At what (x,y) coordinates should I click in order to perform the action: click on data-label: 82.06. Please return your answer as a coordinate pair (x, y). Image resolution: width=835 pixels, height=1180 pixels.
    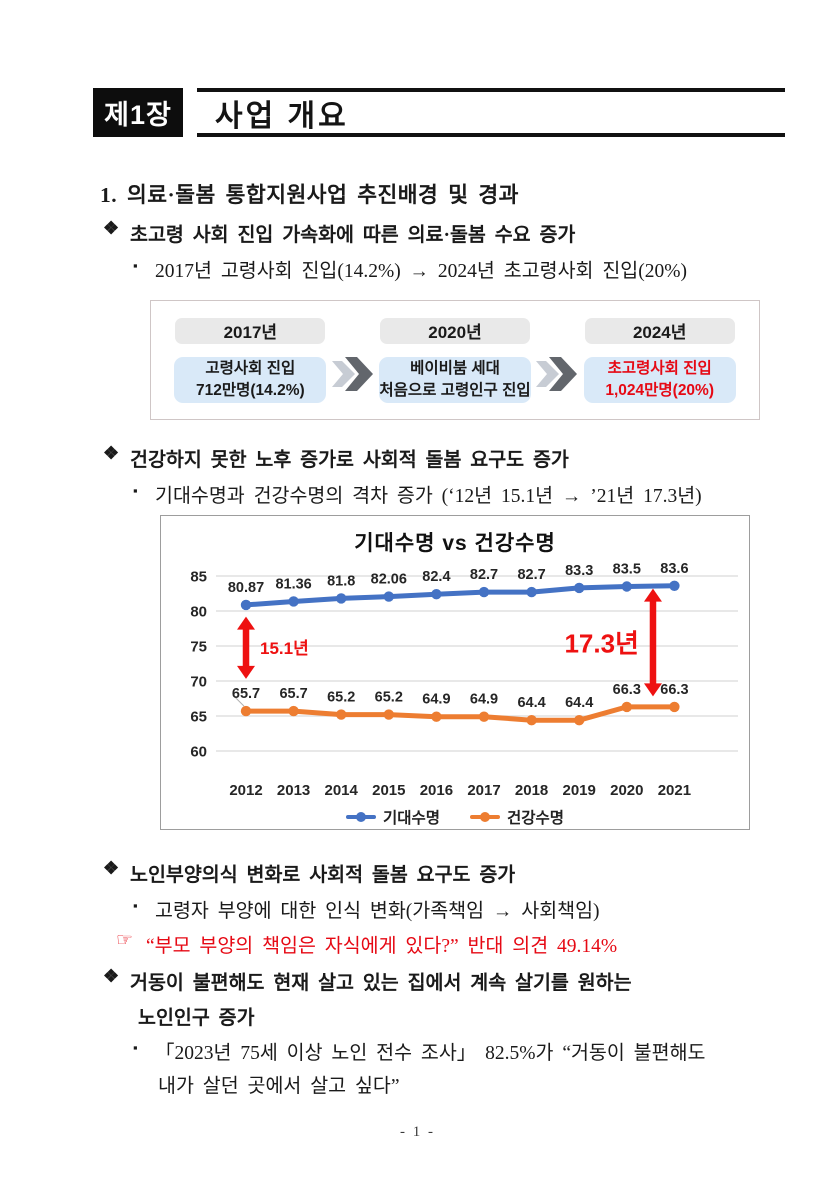
    Looking at the image, I should click on (389, 580).